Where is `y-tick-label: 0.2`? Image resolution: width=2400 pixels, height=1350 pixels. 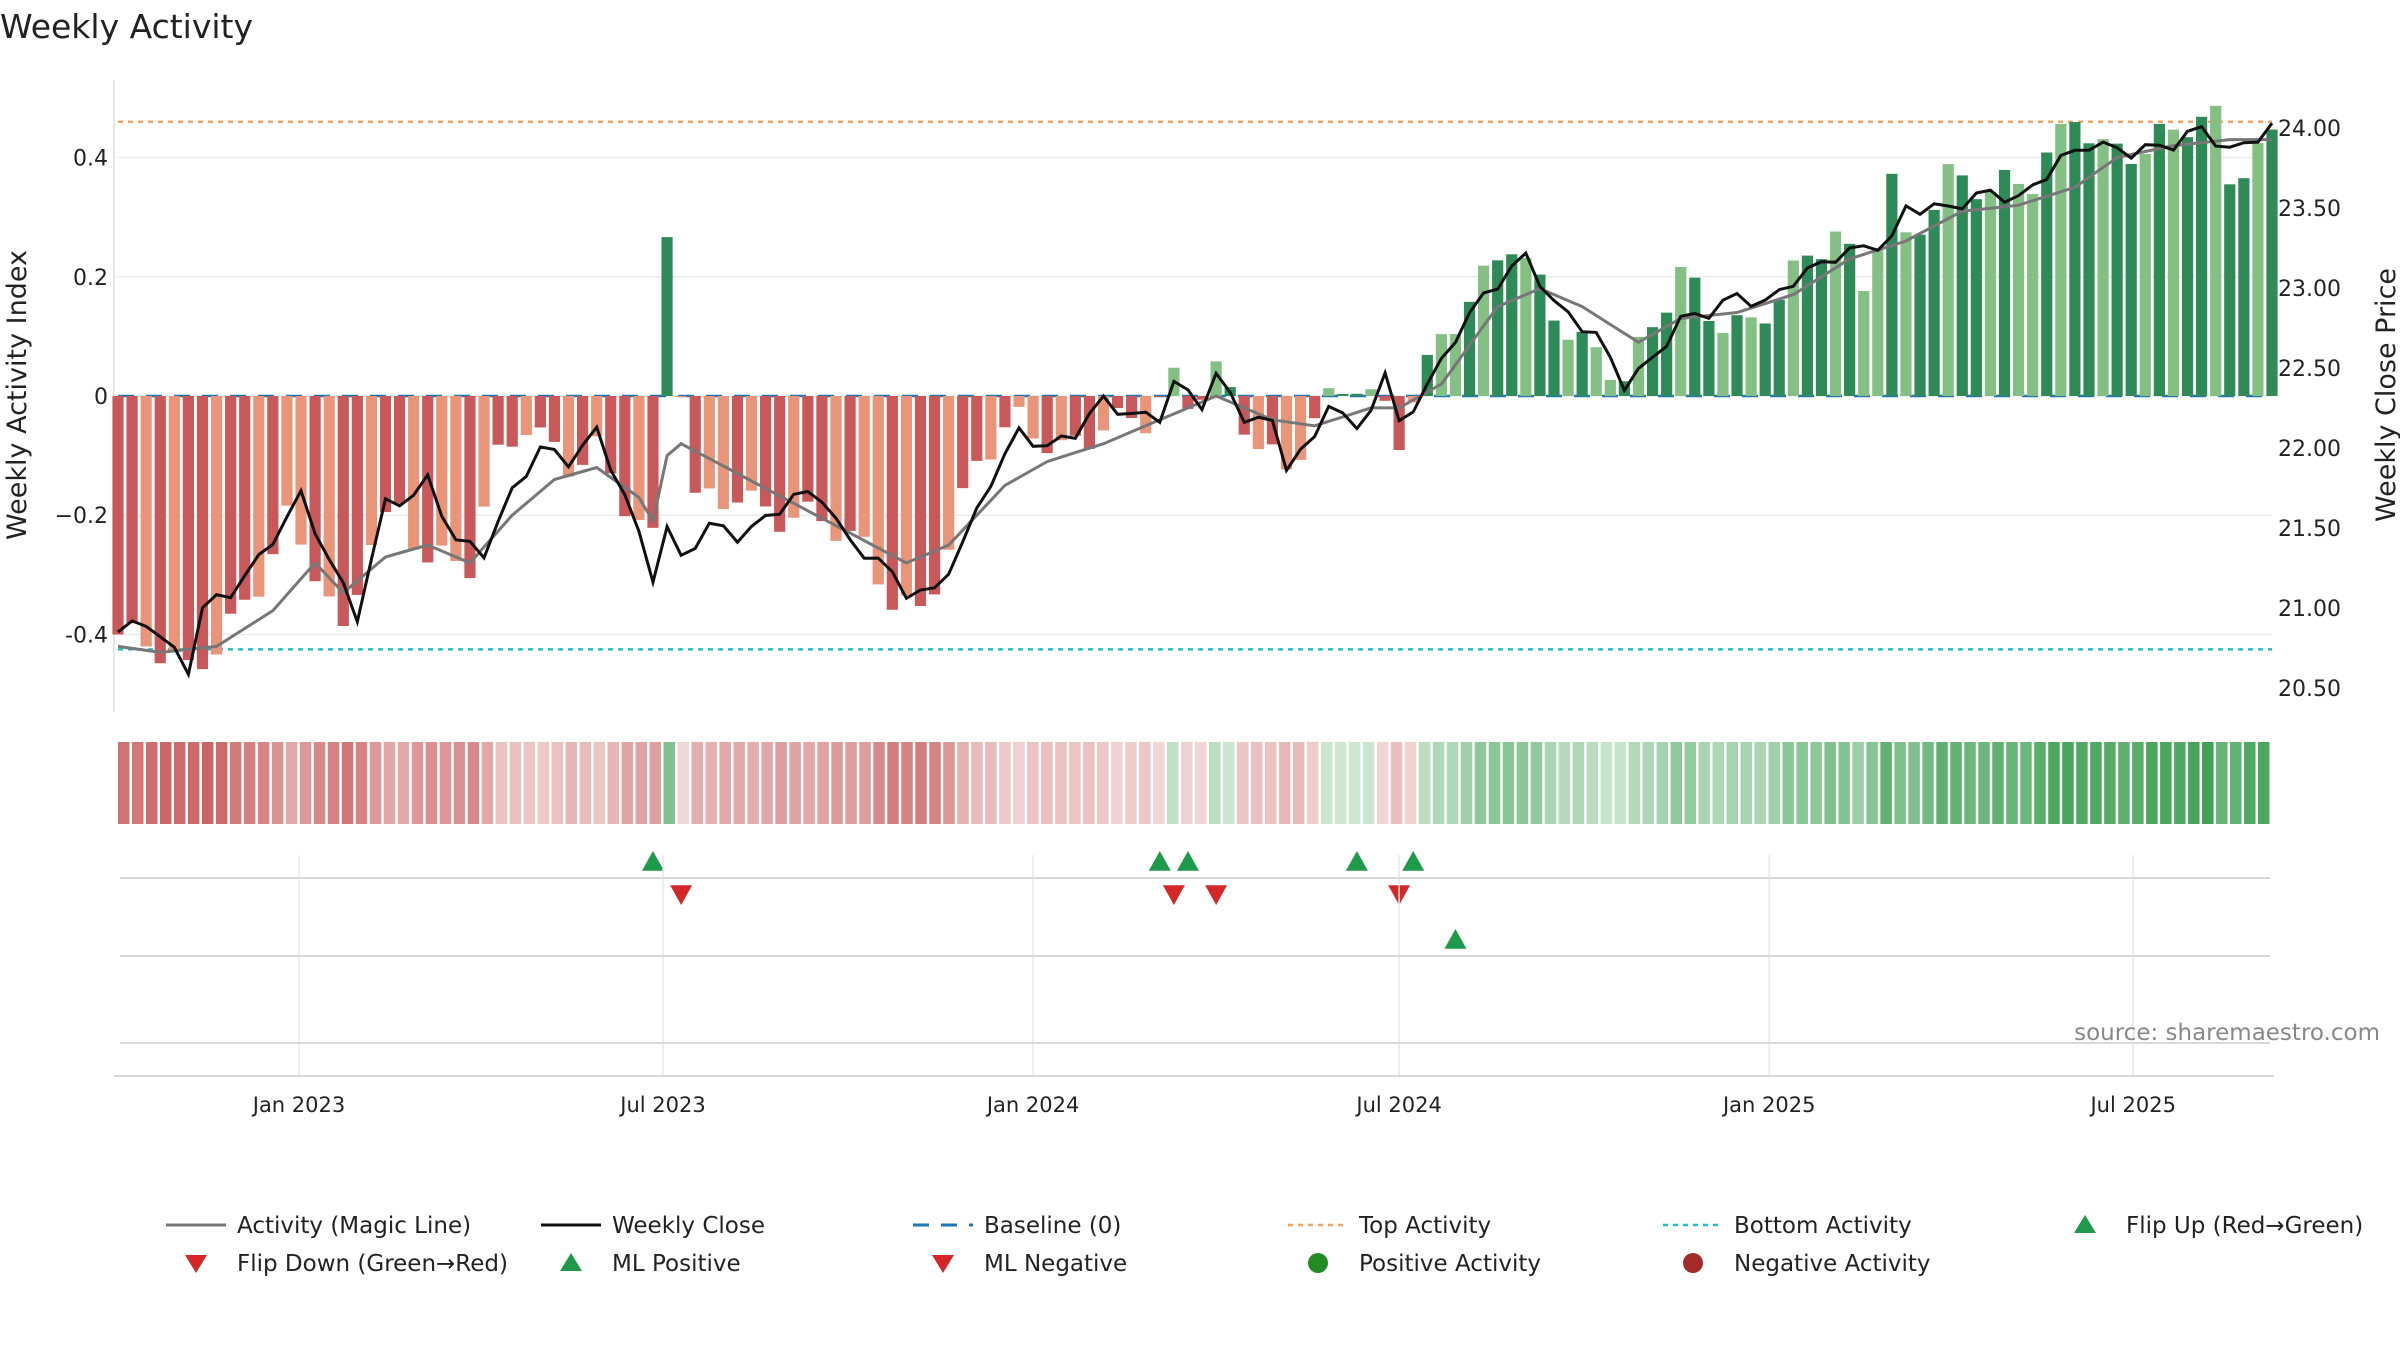
y-tick-label: 0.2 is located at coordinates (90, 278).